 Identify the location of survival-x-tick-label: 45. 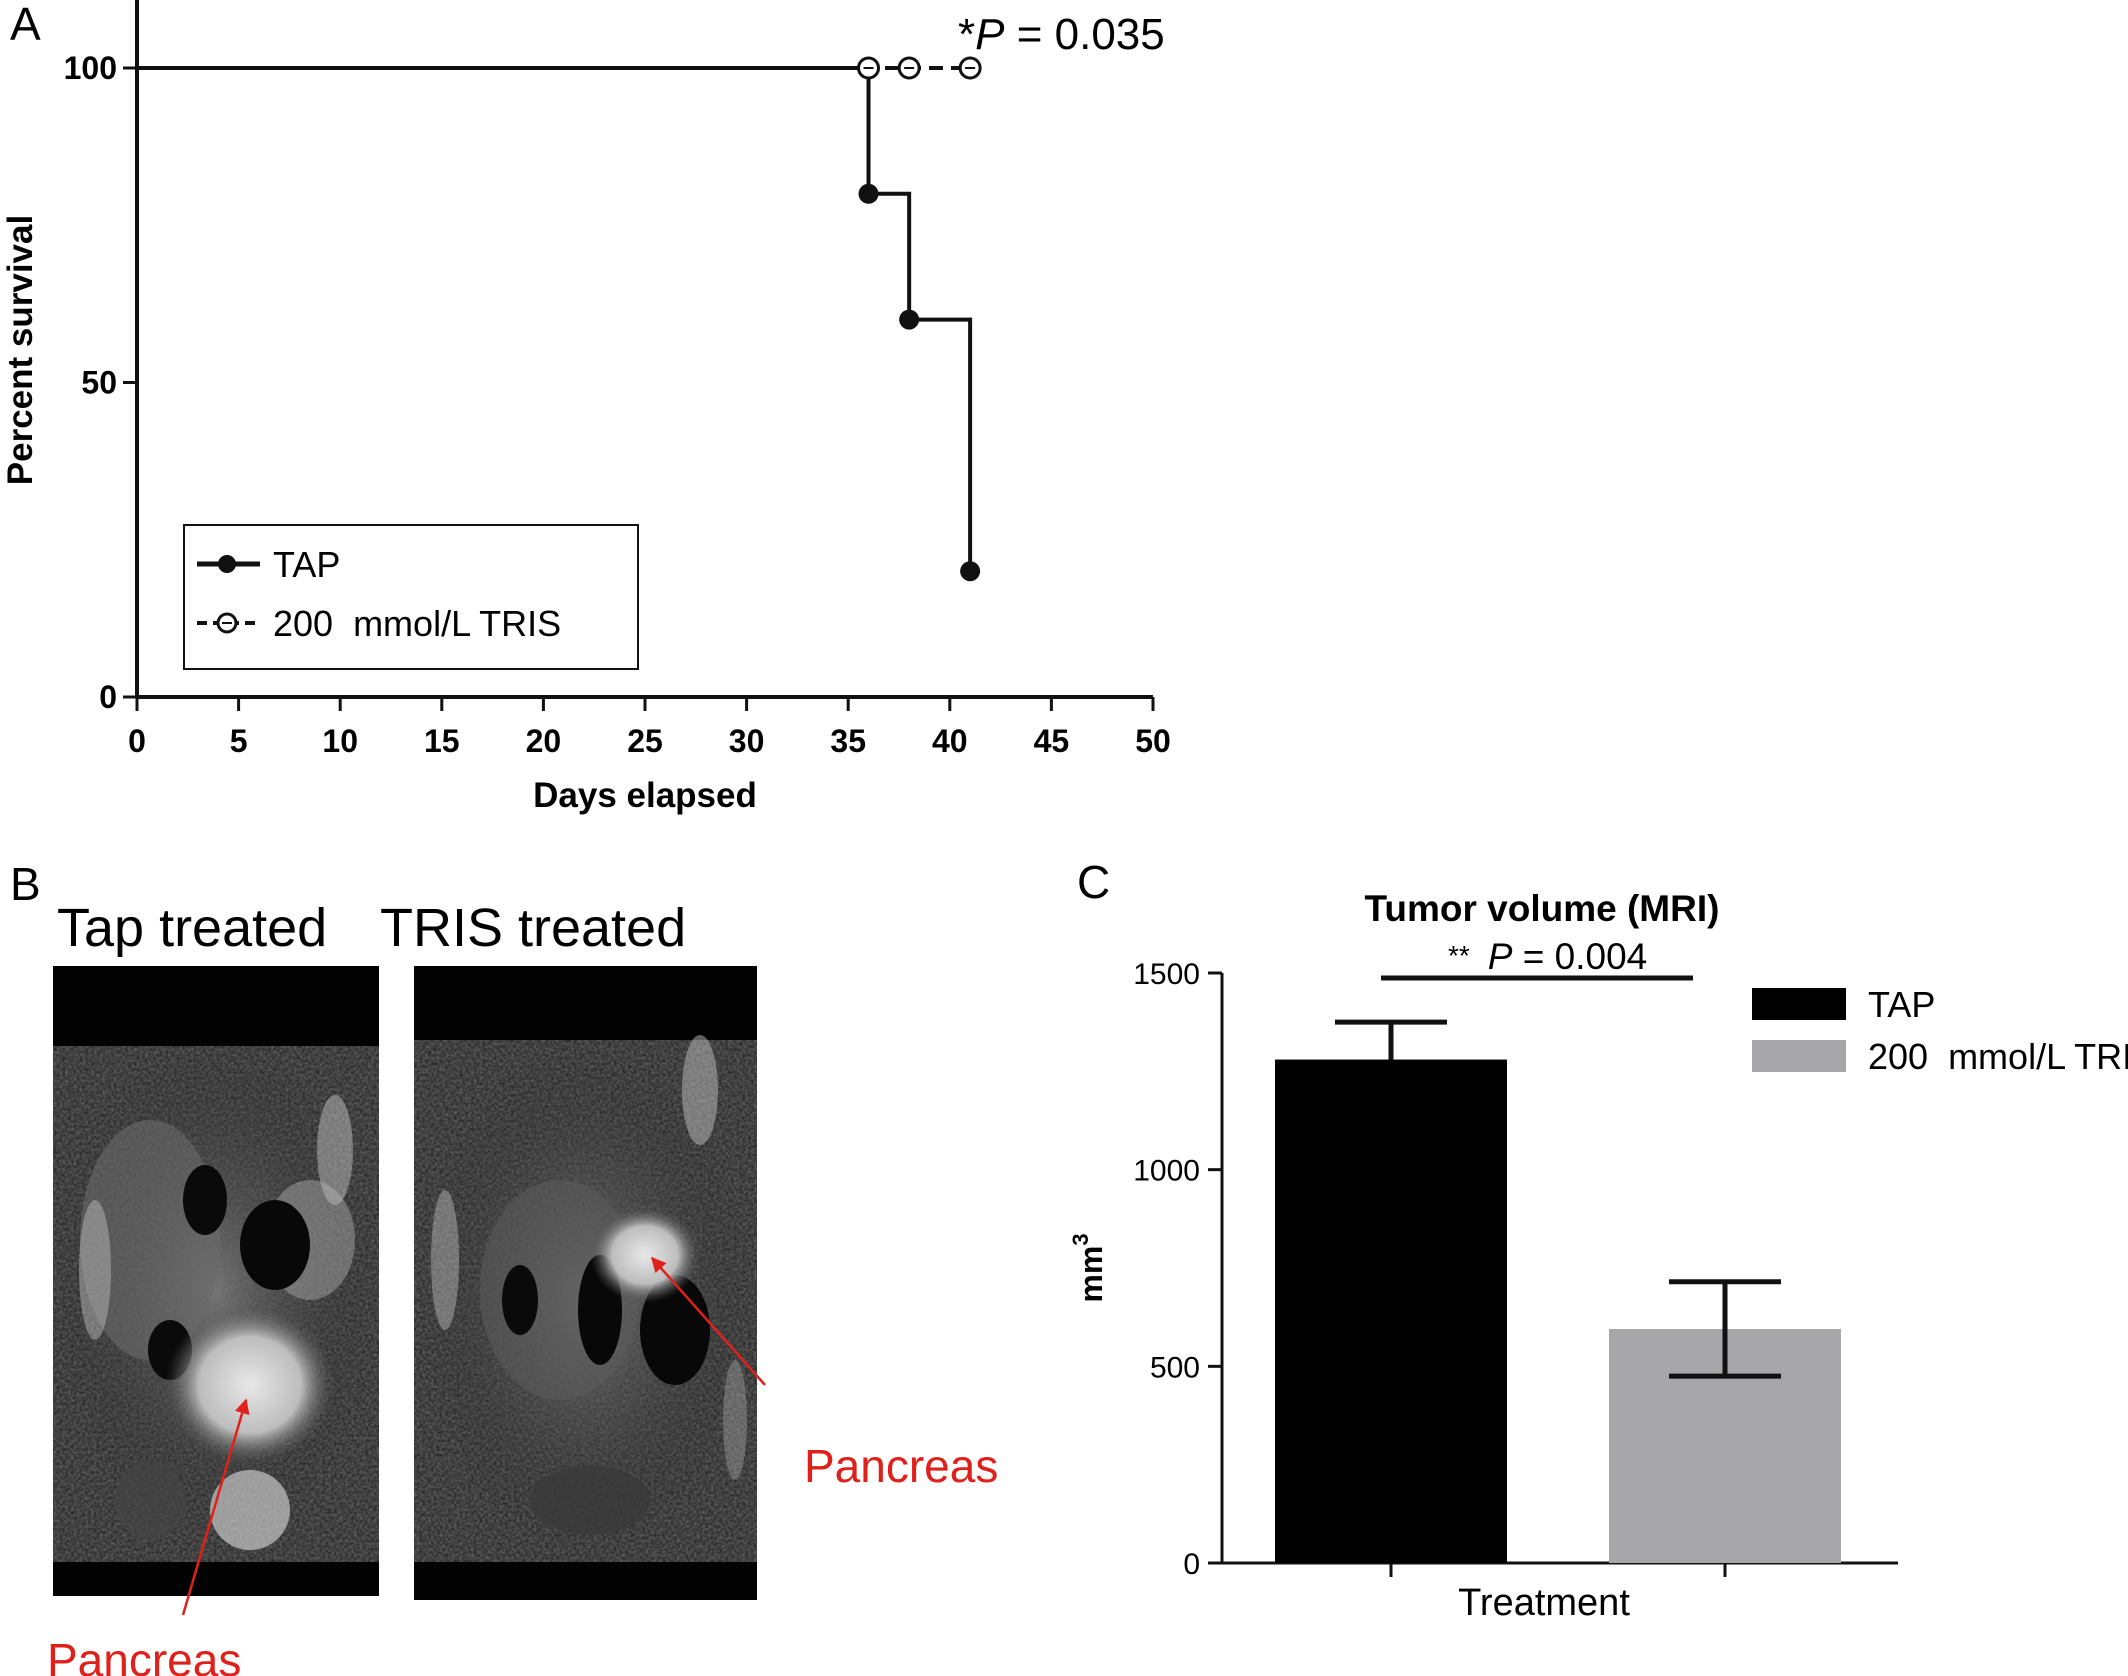
(1052, 741).